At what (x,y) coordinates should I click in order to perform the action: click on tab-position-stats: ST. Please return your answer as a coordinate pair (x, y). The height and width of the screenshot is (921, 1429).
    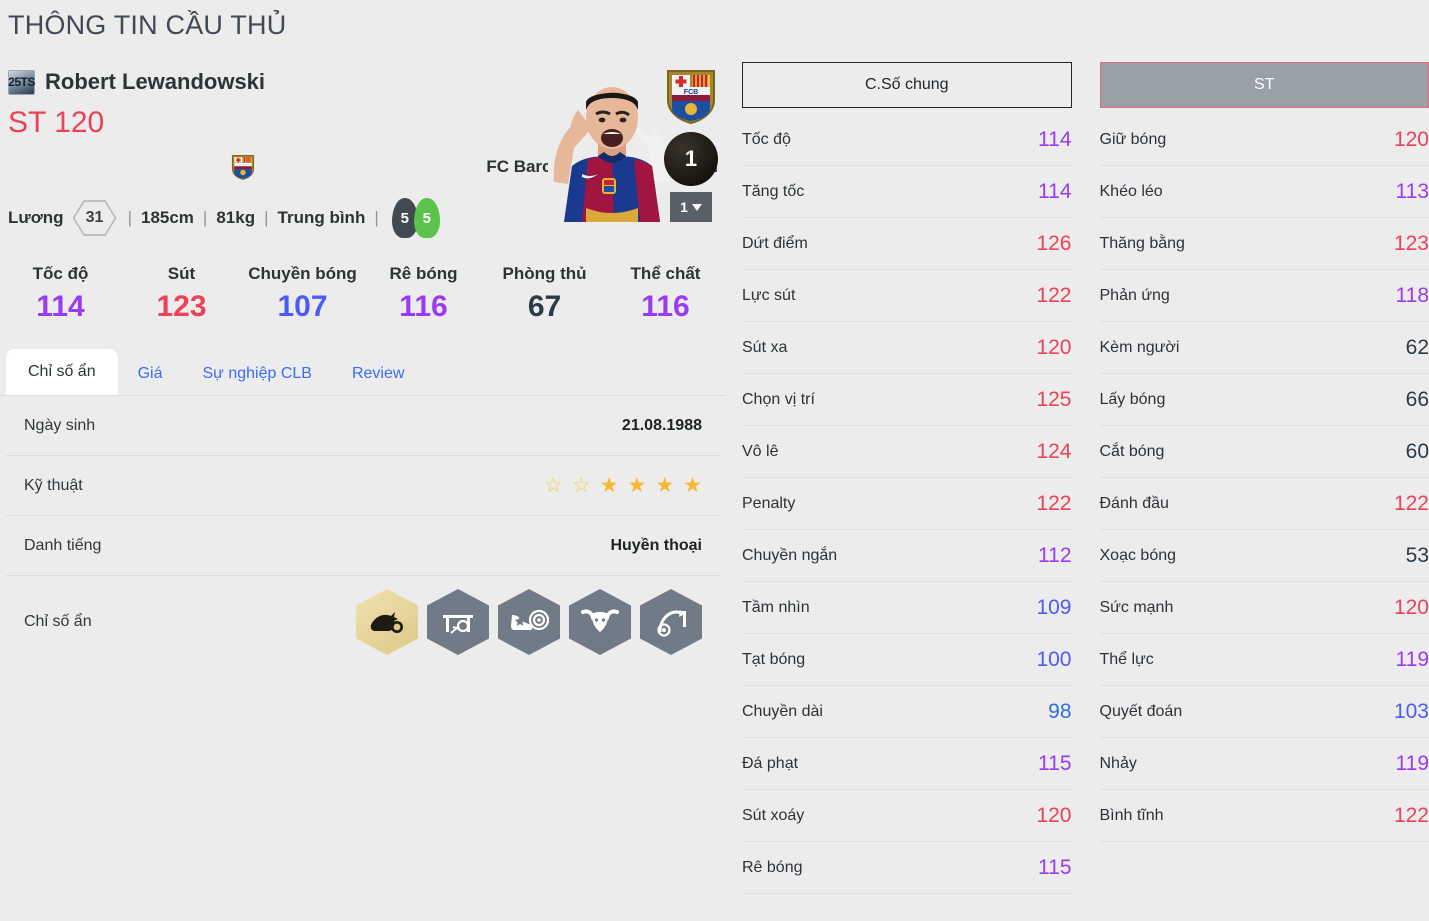
    Looking at the image, I should click on (1264, 85).